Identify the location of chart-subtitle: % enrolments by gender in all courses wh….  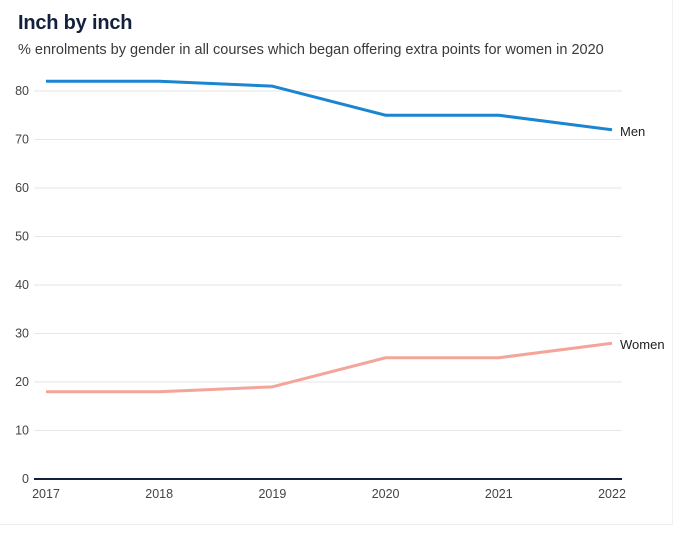
(311, 50).